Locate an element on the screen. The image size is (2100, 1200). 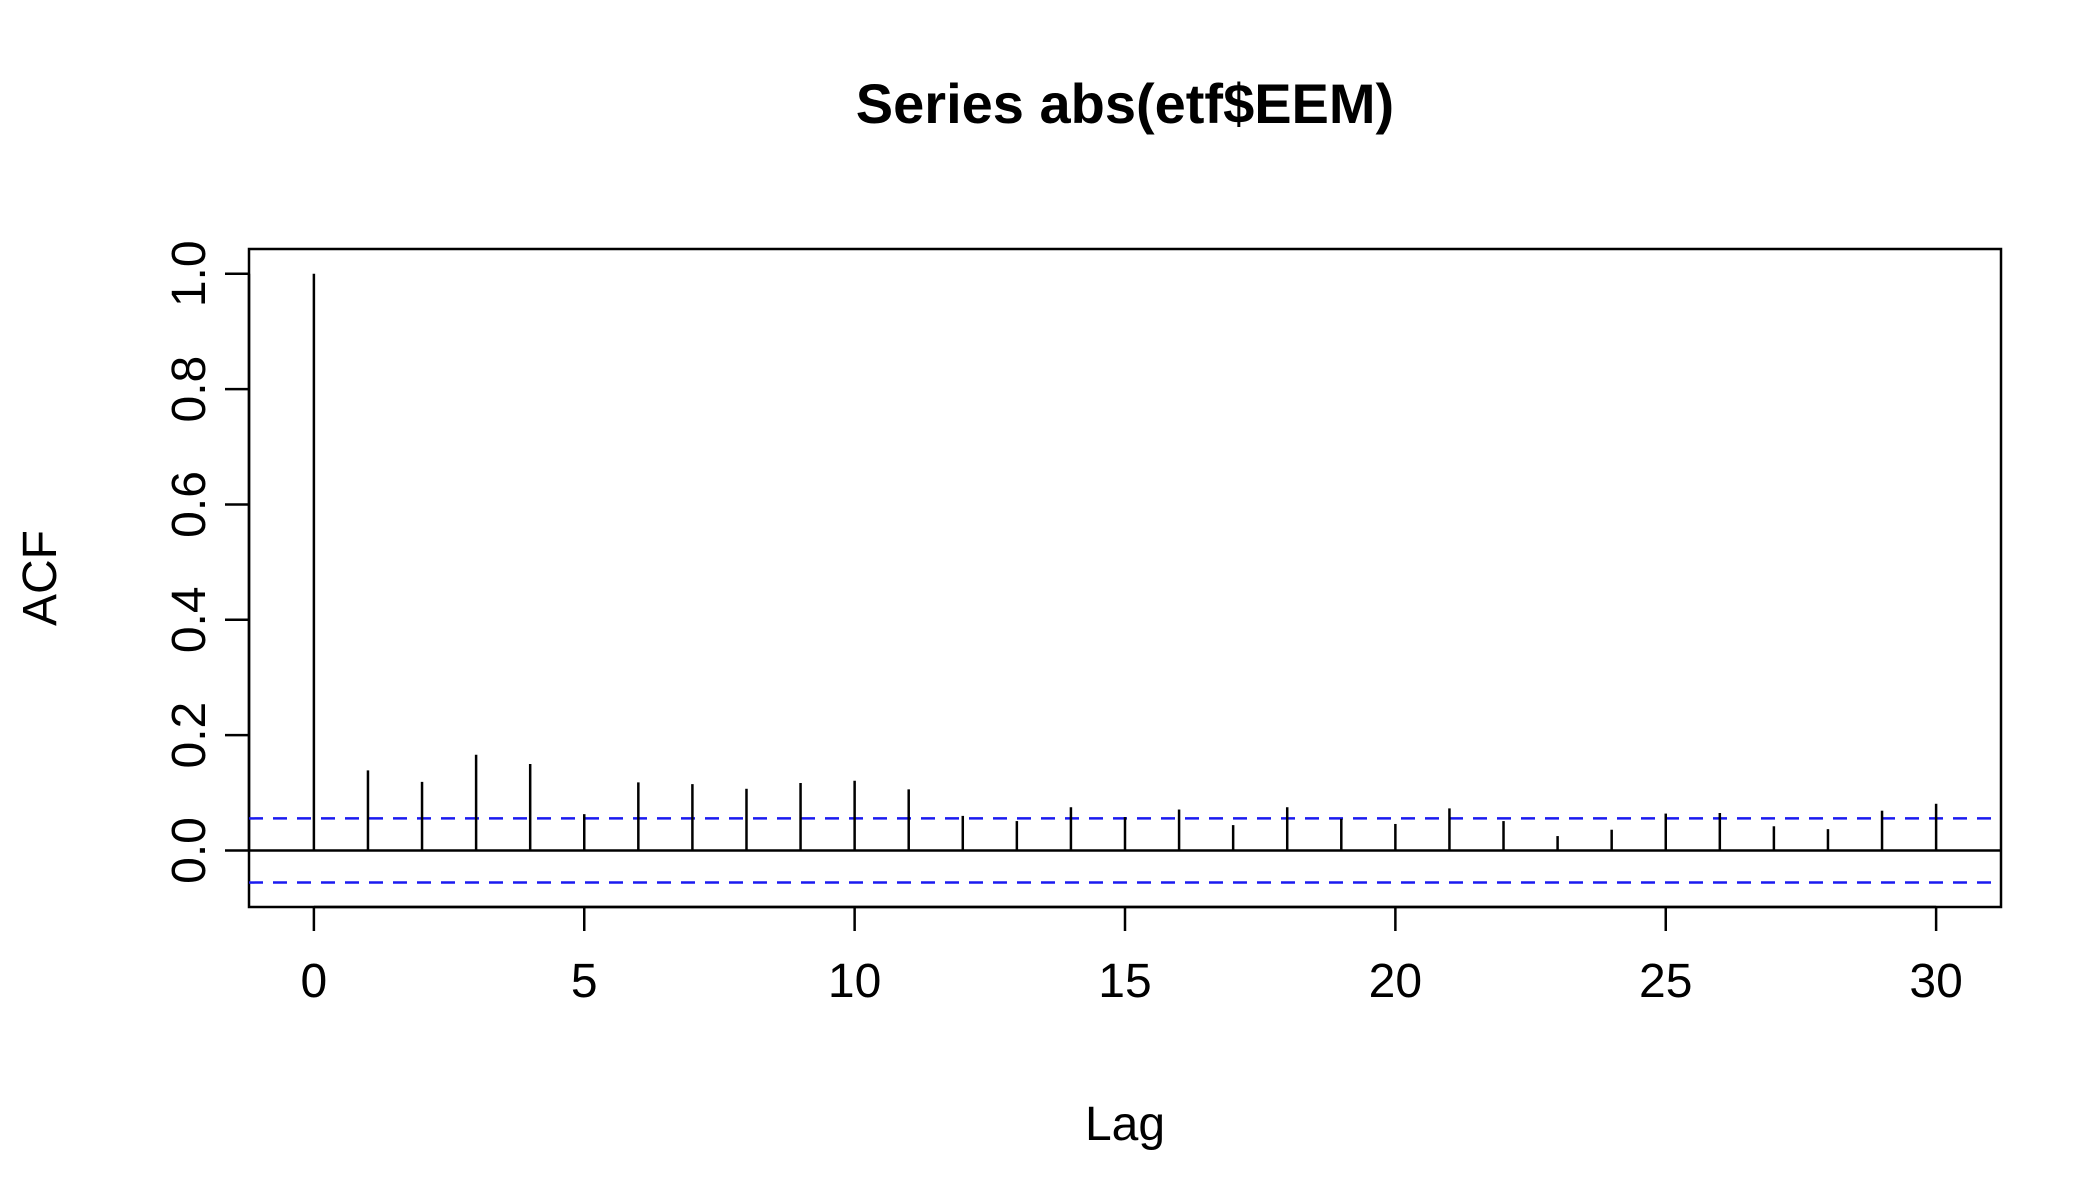
y-tick-label: 0.6 is located at coordinates (189, 504).